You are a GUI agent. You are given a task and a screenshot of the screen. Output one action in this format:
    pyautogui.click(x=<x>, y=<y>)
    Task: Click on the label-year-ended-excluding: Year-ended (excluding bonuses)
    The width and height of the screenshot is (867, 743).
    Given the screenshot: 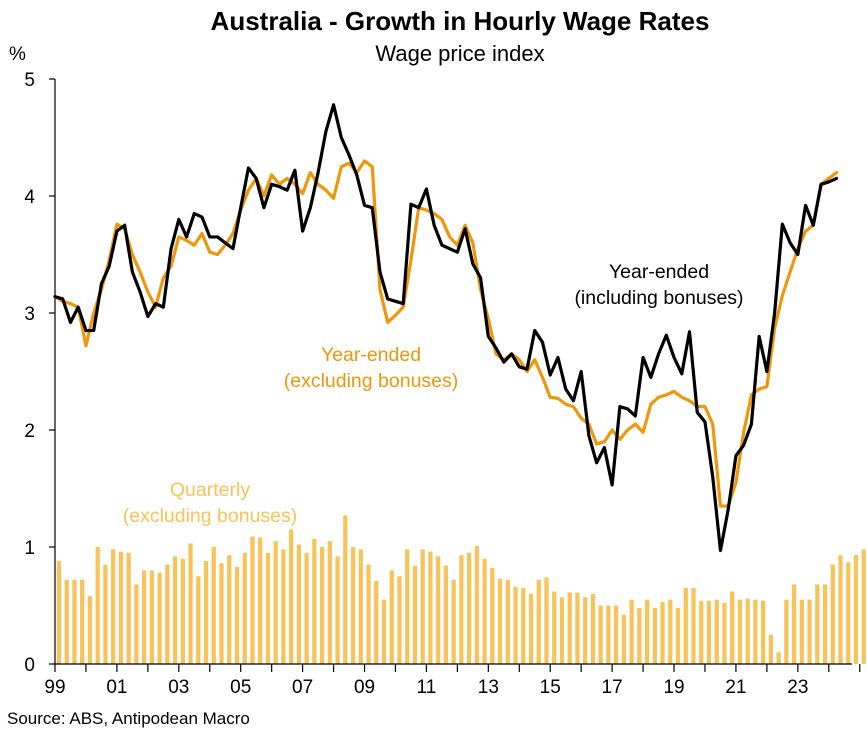 What is the action you would take?
    pyautogui.click(x=371, y=368)
    